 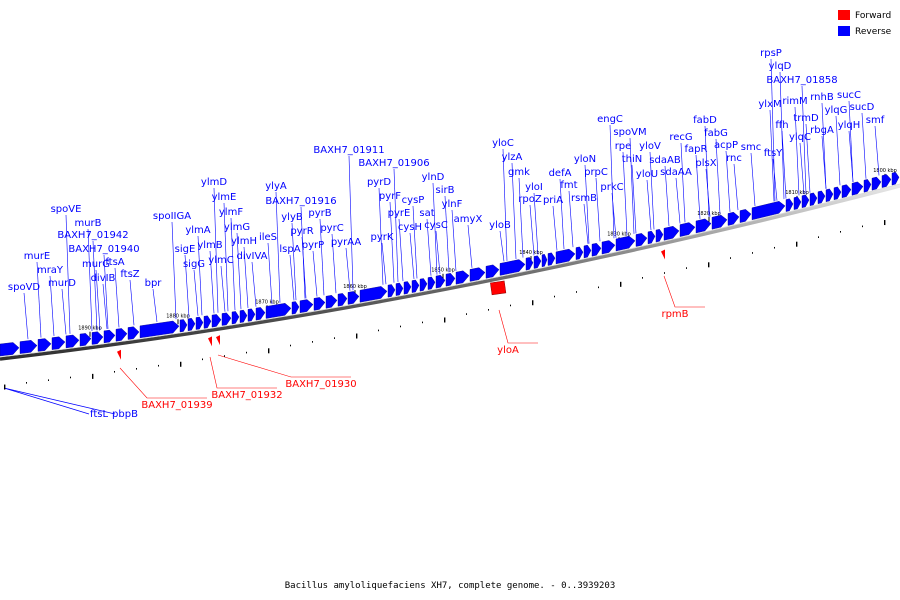 What do you see at coordinates (519, 172) in the screenshot?
I see `reverse-gene-label: gmk` at bounding box center [519, 172].